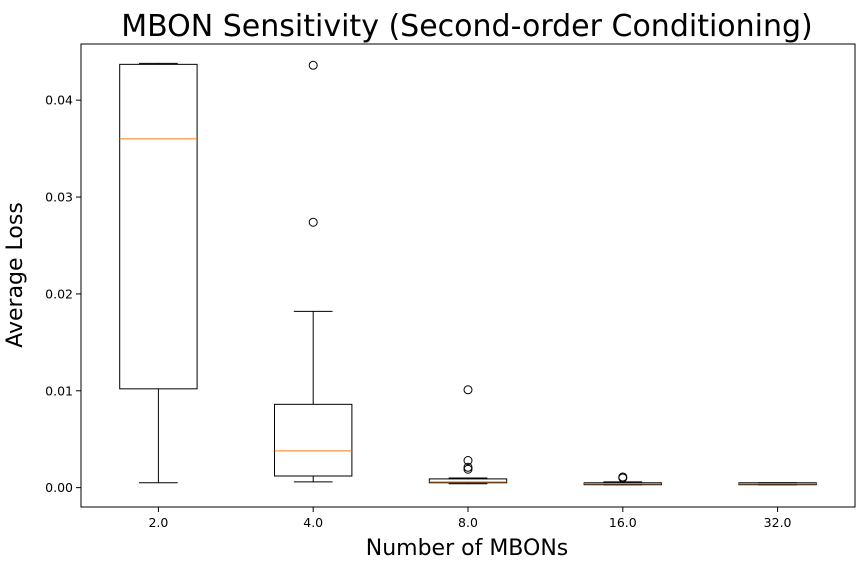 This screenshot has width=865, height=569. Describe the element at coordinates (778, 522) in the screenshot. I see `x-tick-label: 32.0` at that location.